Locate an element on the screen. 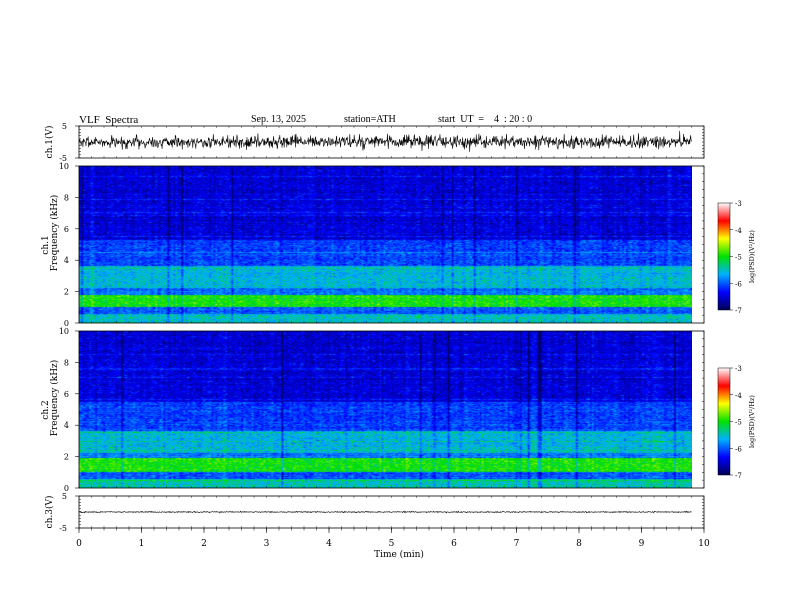 Image resolution: width=792 pixels, height=612 pixels. ch3-waveform-ylabel: ch.3(V) is located at coordinates (49, 512).